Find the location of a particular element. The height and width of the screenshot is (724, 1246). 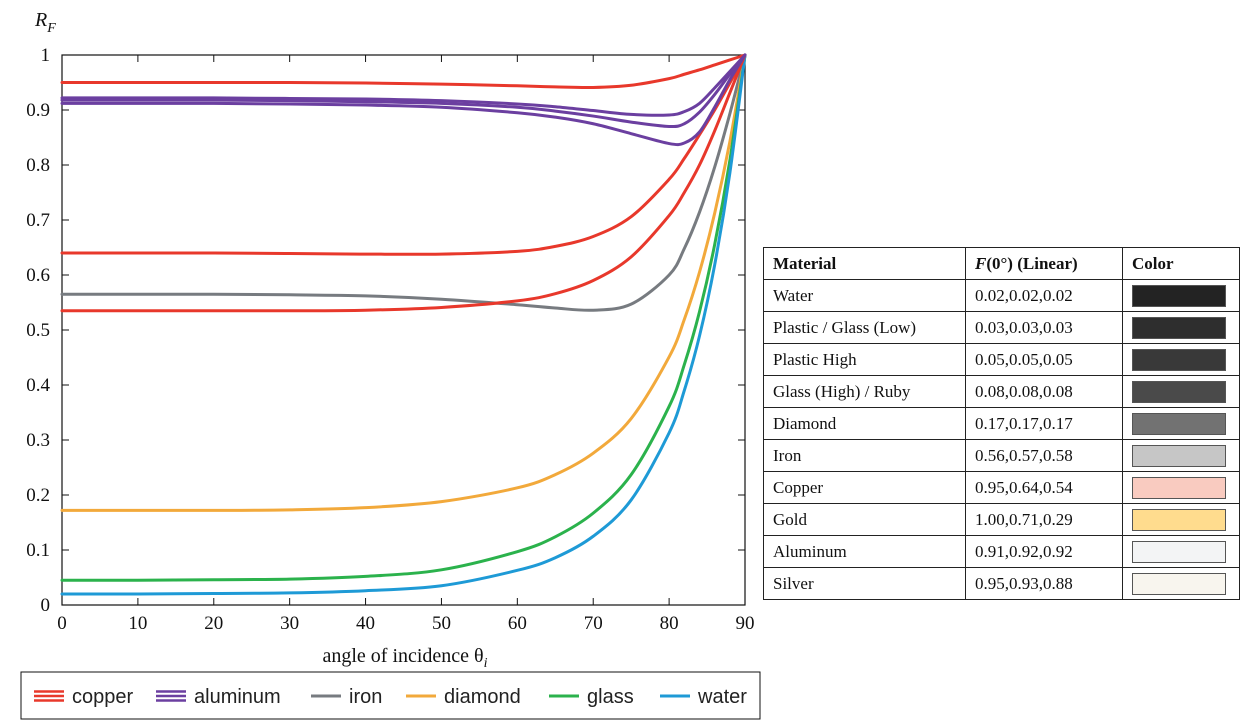

header-f0-angle: (0°) is located at coordinates (999, 263).